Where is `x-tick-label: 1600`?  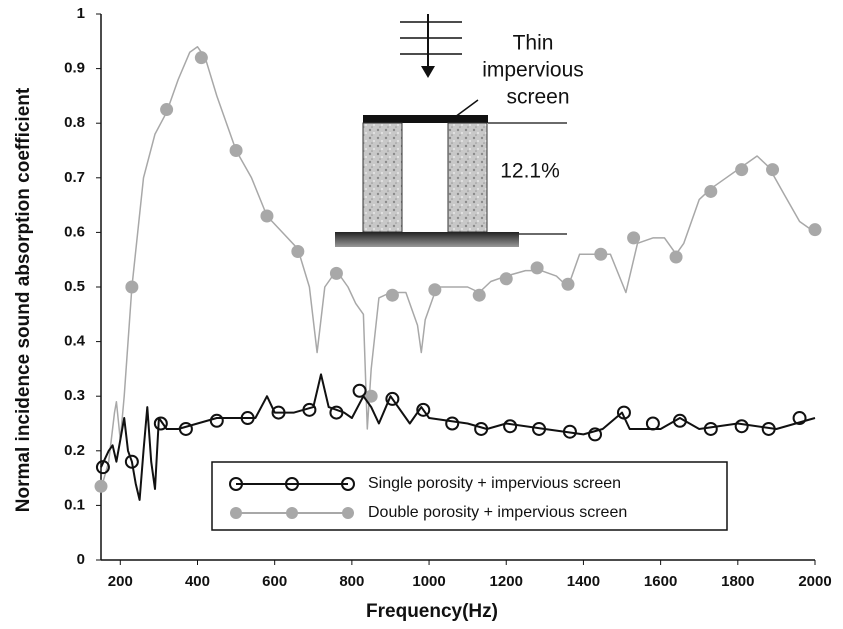 x-tick-label: 1600 is located at coordinates (660, 581).